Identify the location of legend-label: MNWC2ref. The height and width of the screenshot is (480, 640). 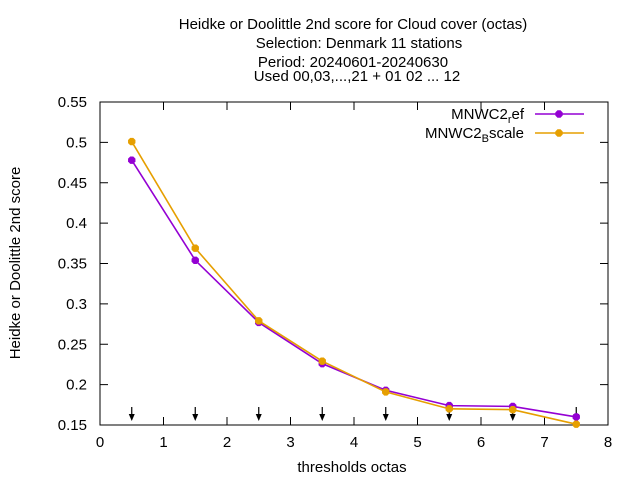
(488, 116).